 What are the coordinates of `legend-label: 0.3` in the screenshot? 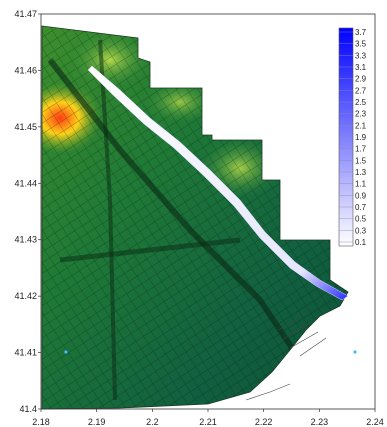 It's located at (361, 230).